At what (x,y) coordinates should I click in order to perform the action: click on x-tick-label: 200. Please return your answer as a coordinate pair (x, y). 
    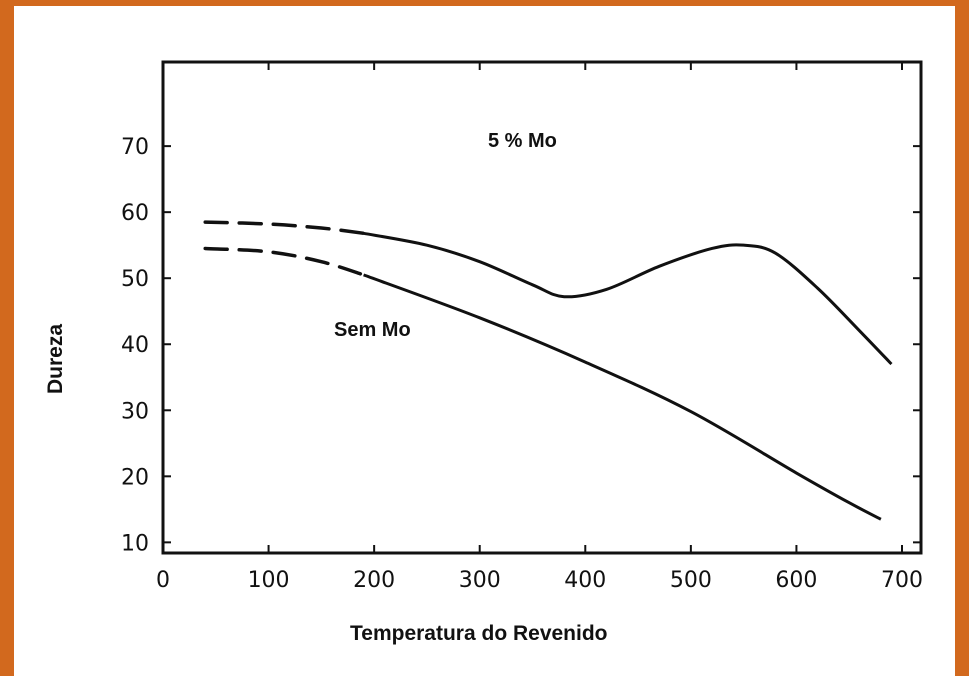
    Looking at the image, I should click on (374, 580).